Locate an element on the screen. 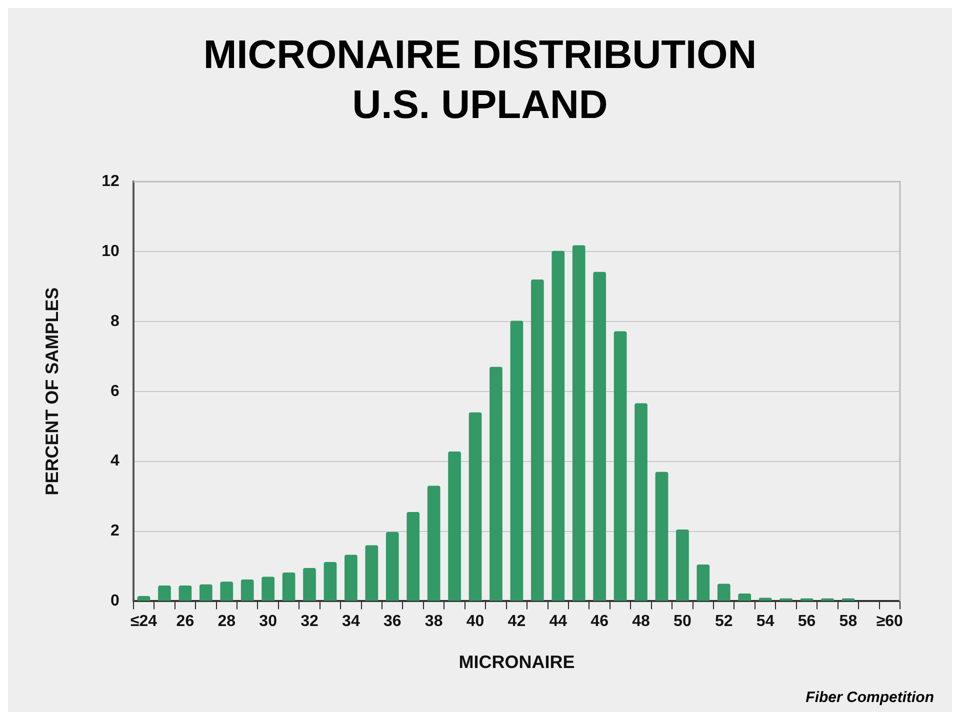  y-axis-title: PERCENT OF SAMPLES is located at coordinates (52, 391).